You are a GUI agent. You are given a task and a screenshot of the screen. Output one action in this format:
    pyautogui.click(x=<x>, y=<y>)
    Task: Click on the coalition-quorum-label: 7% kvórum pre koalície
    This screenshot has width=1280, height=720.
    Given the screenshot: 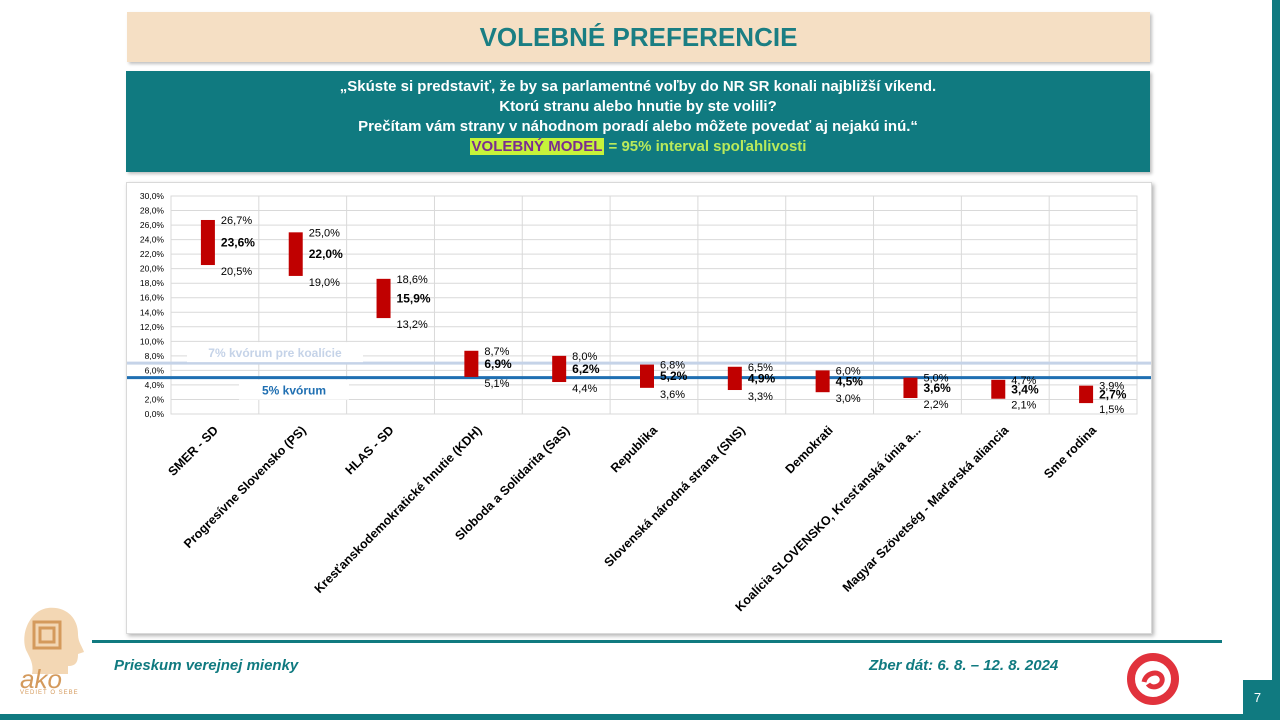 What is the action you would take?
    pyautogui.click(x=275, y=353)
    